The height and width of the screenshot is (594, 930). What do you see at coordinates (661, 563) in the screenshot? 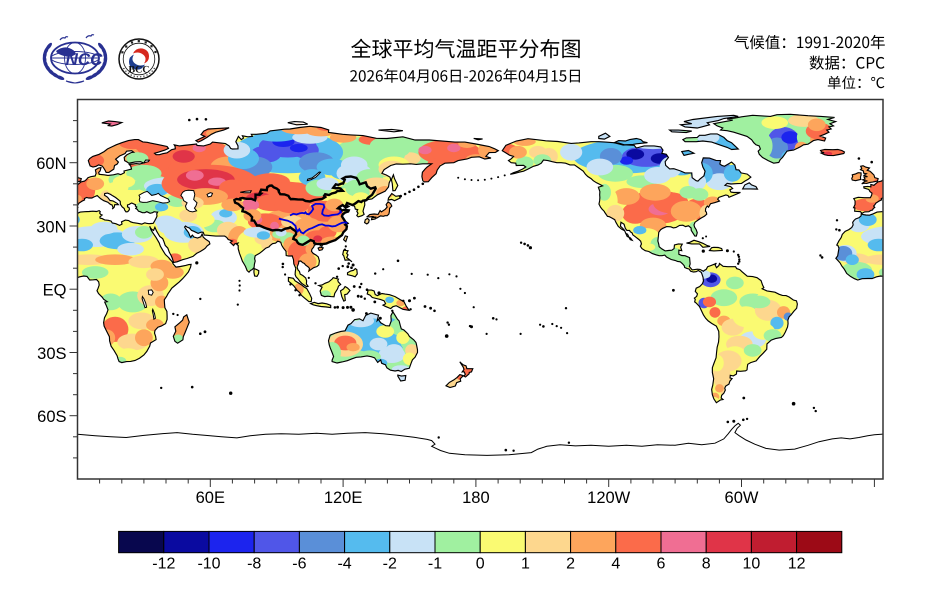
I see `svg-text: 6` at bounding box center [661, 563].